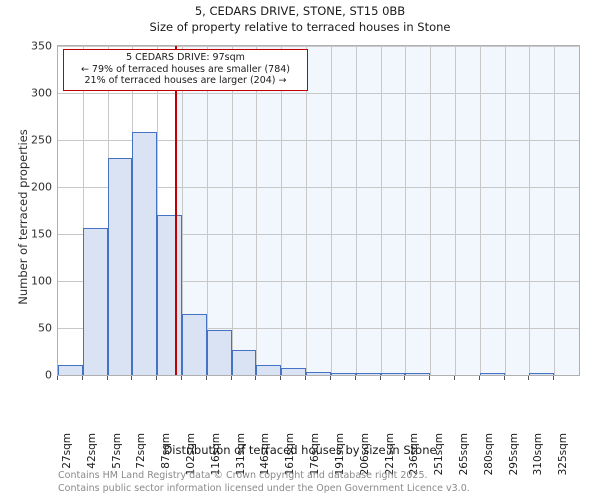 Image resolution: width=600 pixels, height=500 pixels. Describe the element at coordinates (479, 378) in the screenshot. I see `x-tickmark-280sqm` at that location.